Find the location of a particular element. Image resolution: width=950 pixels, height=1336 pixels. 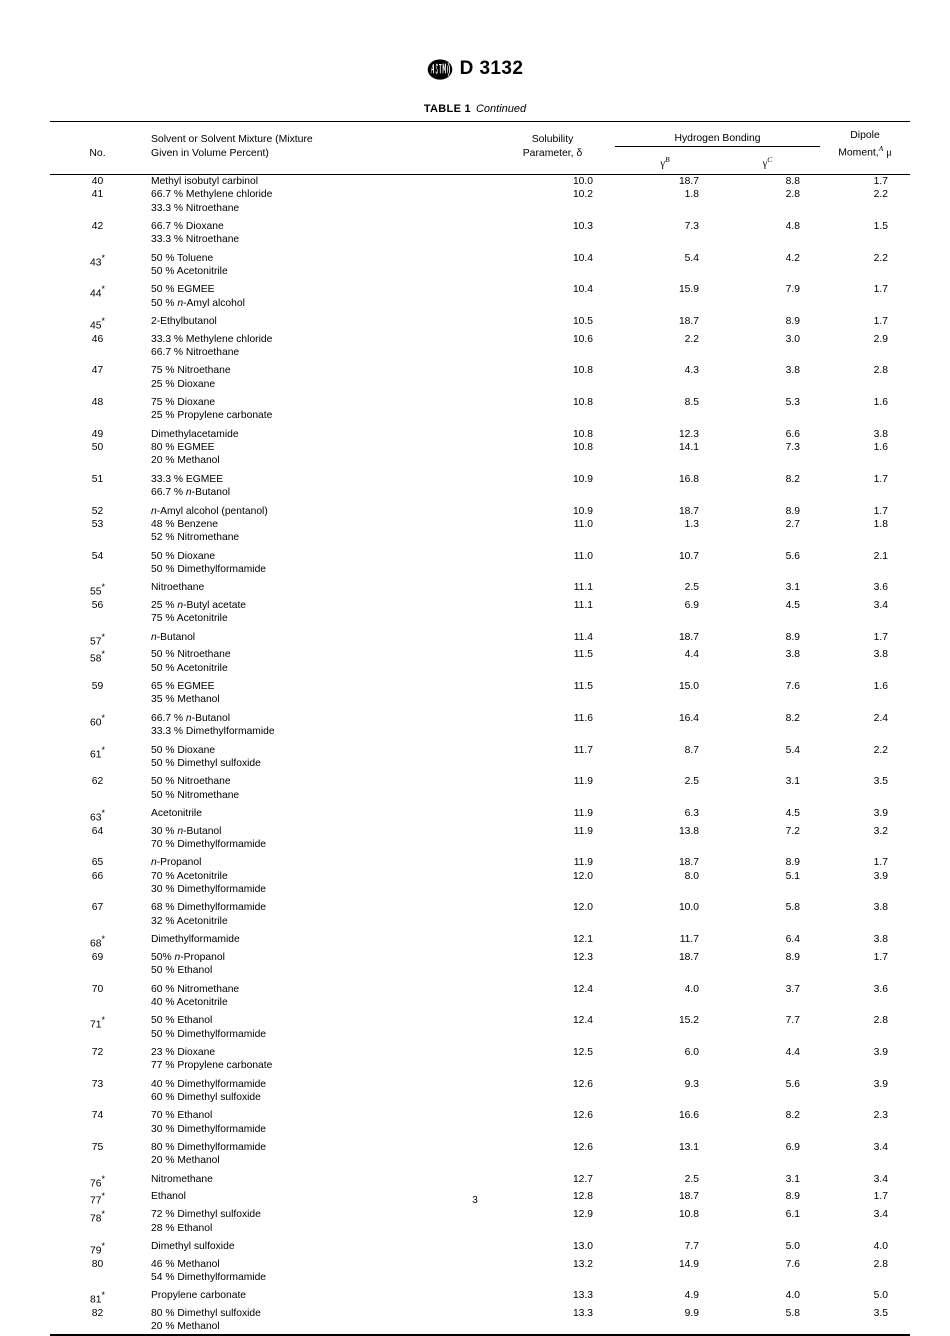

cell-dipole-moment: 2.8 is located at coordinates (880, 371).